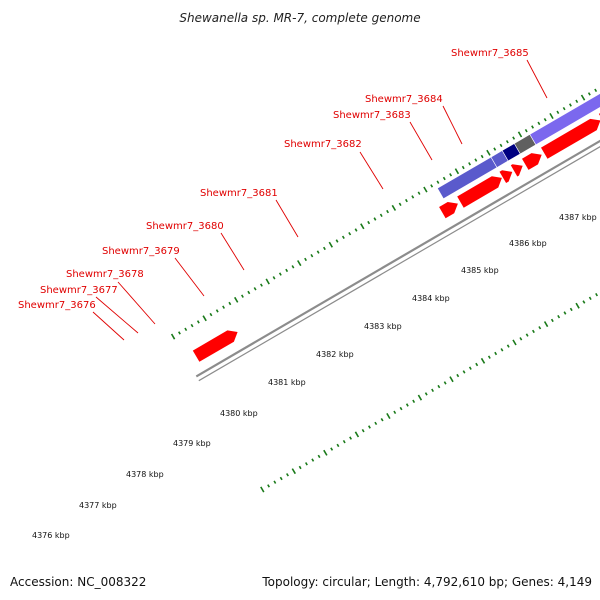  What do you see at coordinates (480, 270) in the screenshot?
I see `kbp-label: 4385 kbp` at bounding box center [480, 270].